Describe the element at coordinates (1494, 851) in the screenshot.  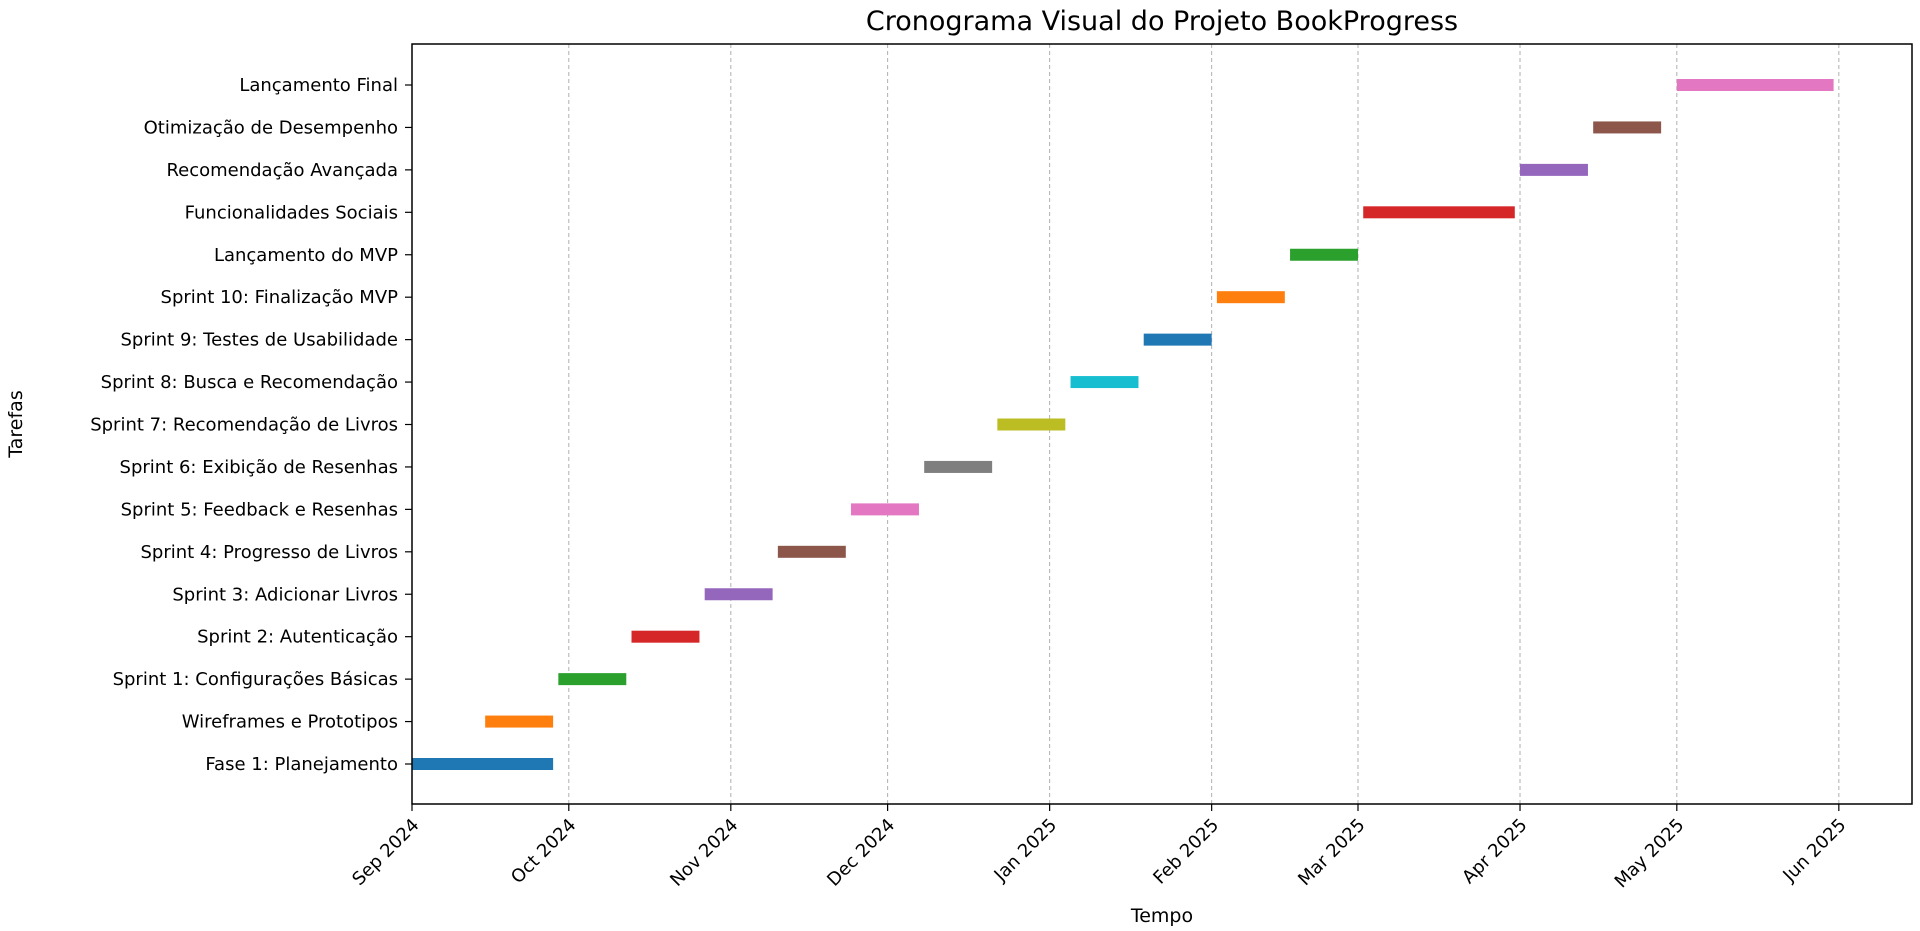
I see `x-tick-label: Apr 2025` at that location.